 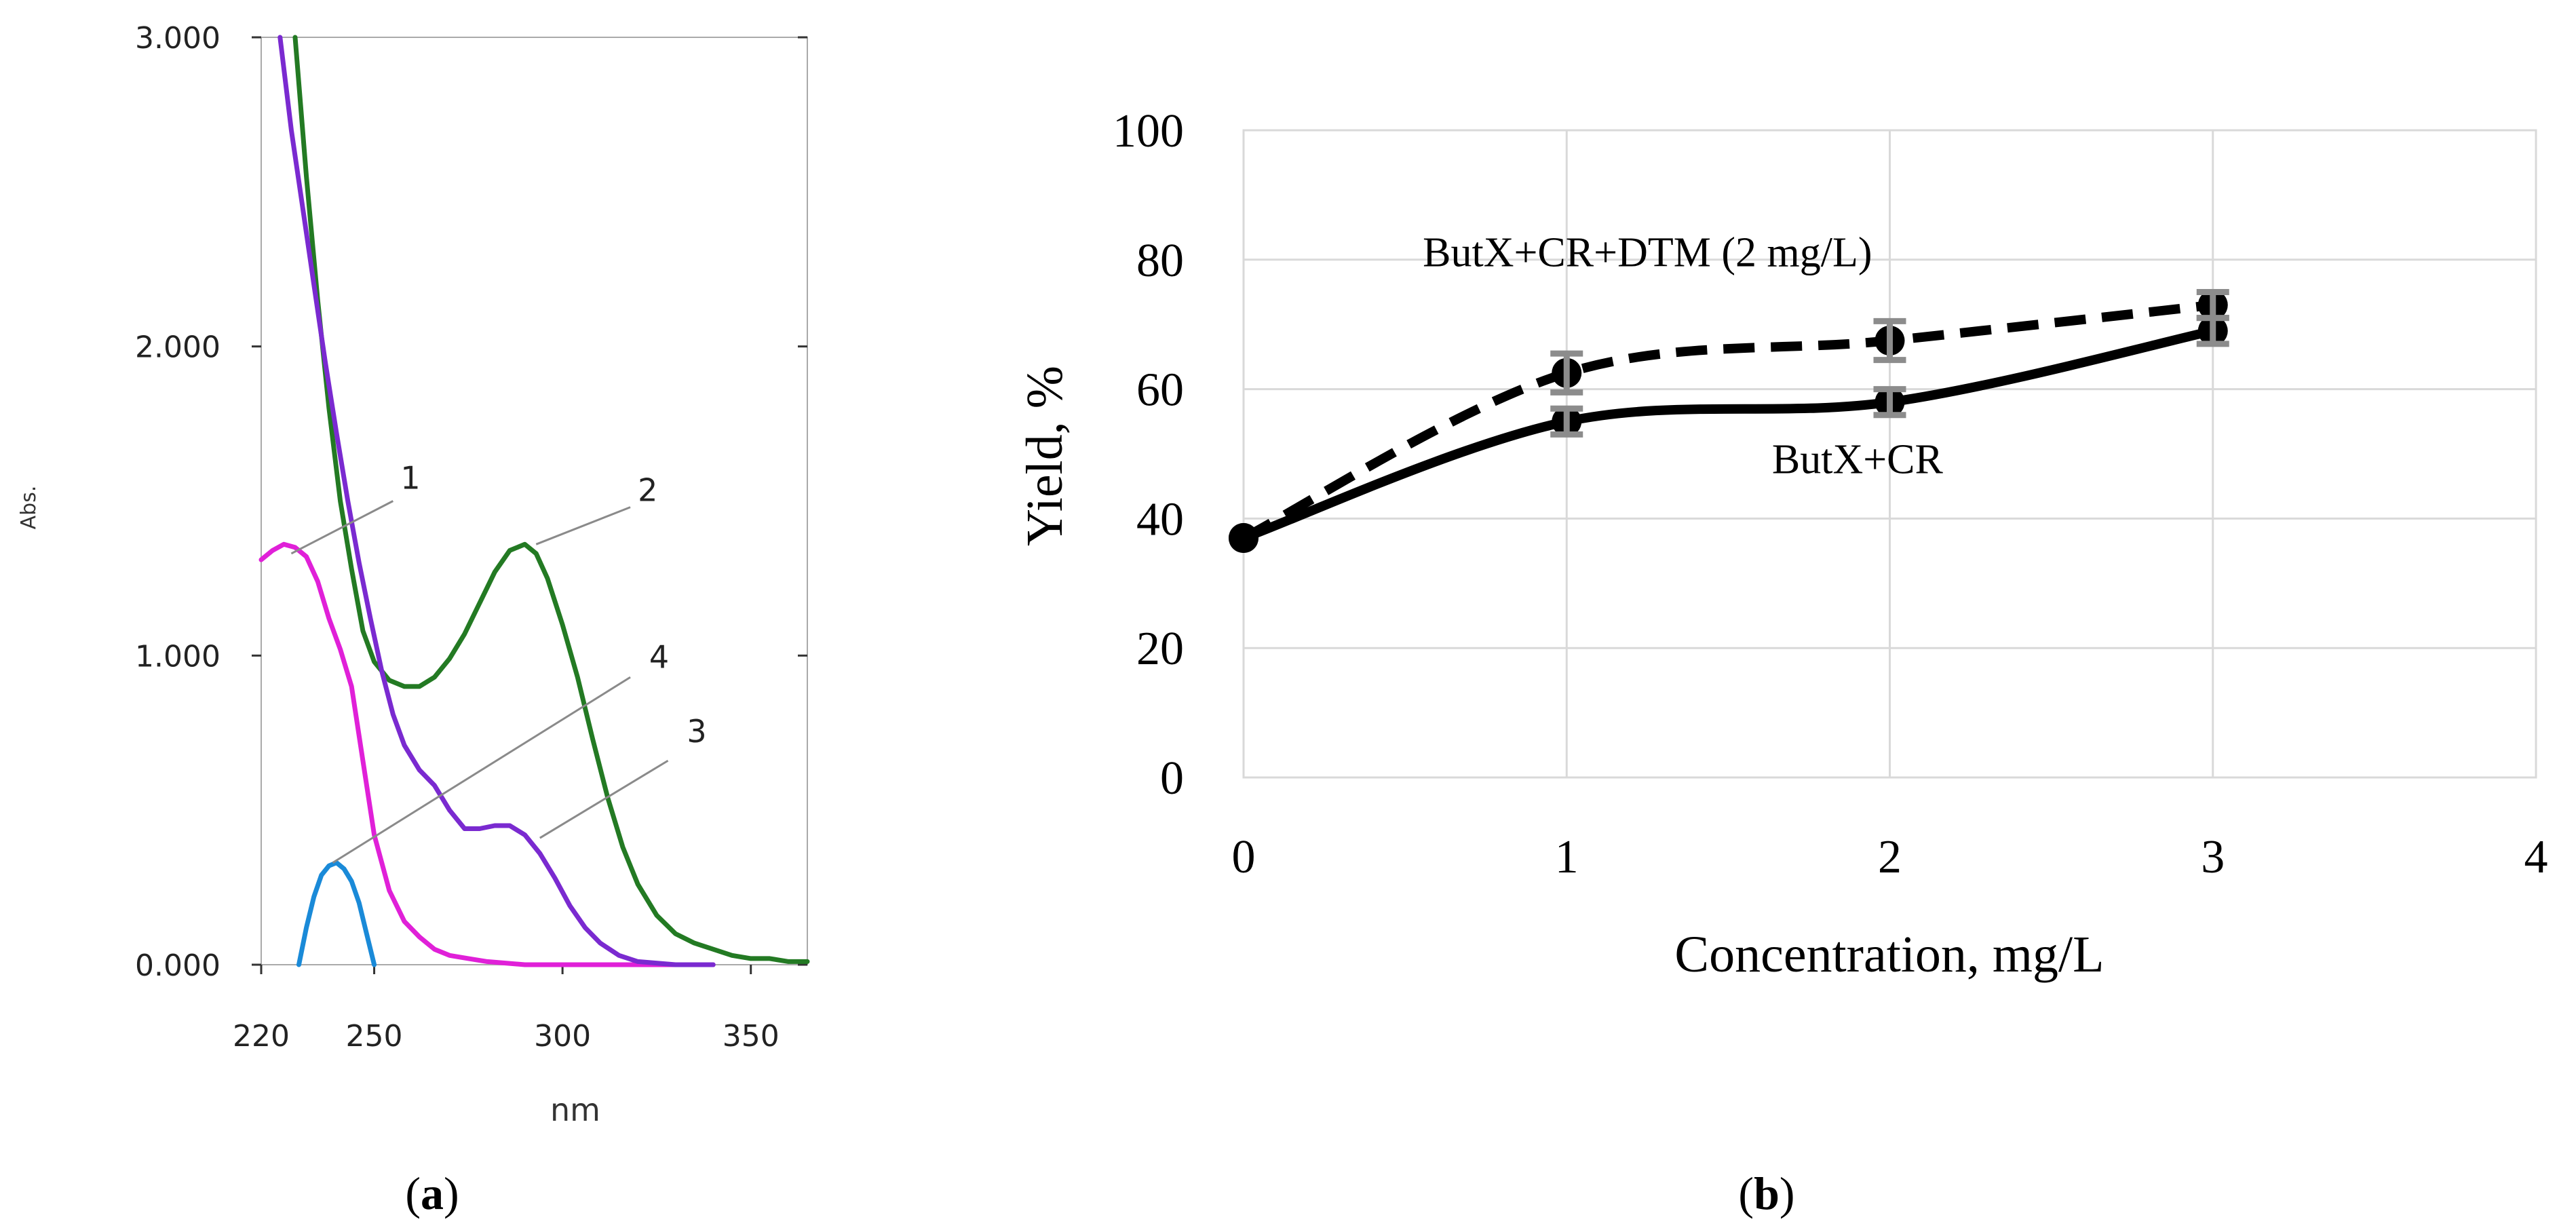 What do you see at coordinates (1243, 538) in the screenshot?
I see `panel-b-series-dtm-point` at bounding box center [1243, 538].